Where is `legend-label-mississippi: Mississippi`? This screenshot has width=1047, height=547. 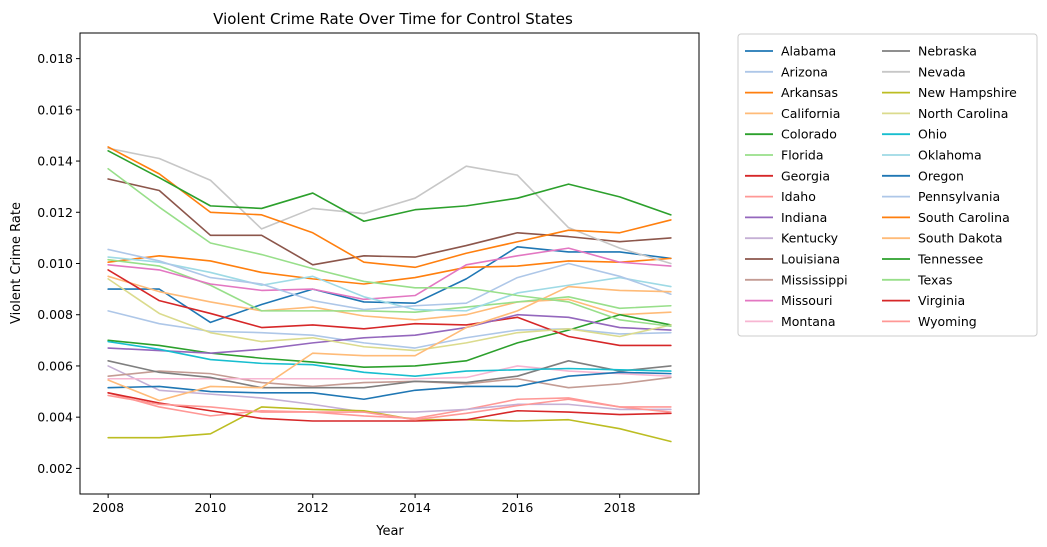 legend-label-mississippi: Mississippi is located at coordinates (814, 279).